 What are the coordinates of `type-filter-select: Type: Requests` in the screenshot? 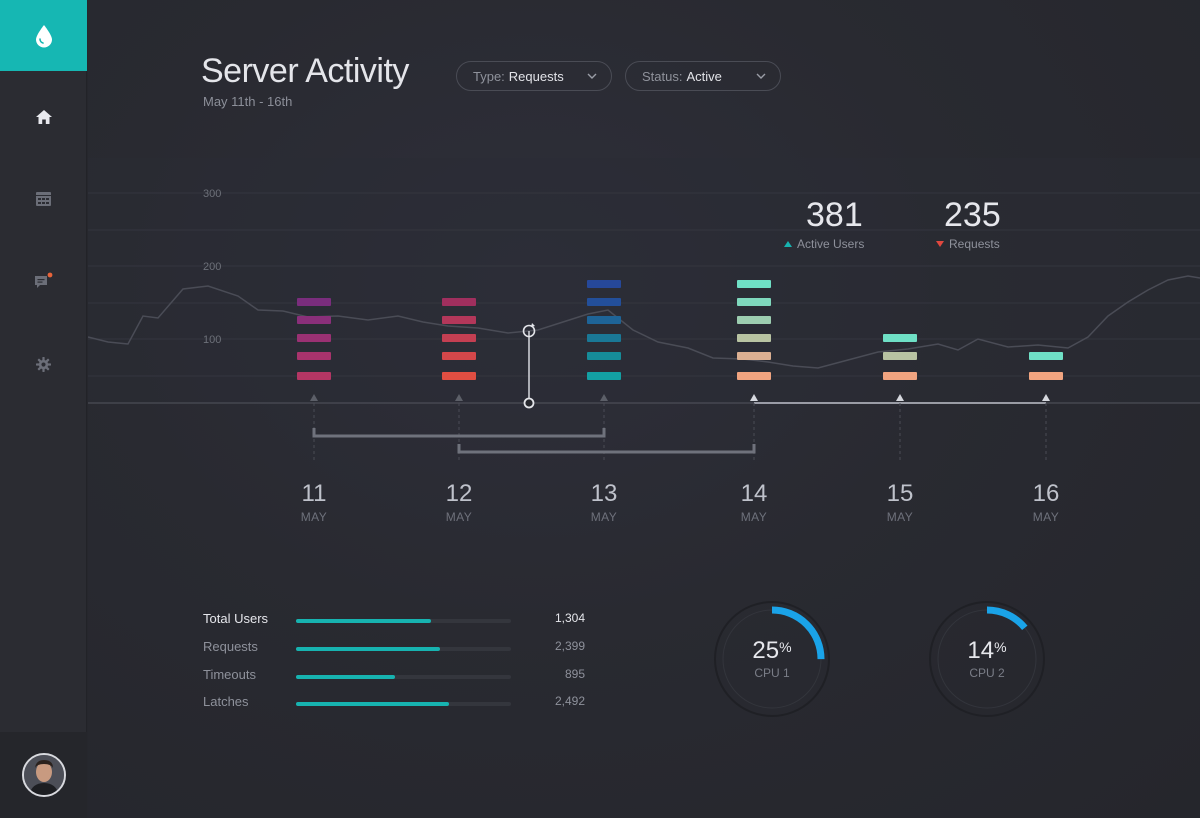 It's located at (534, 76).